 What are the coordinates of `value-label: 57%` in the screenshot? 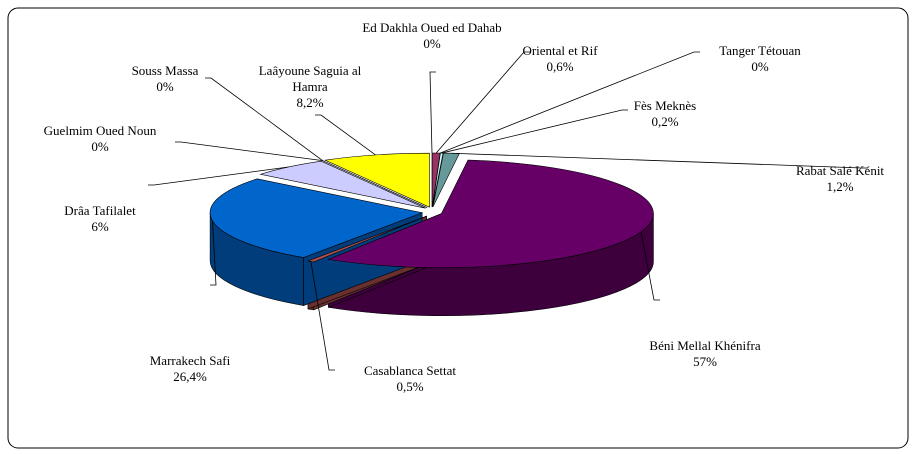 It's located at (705, 361).